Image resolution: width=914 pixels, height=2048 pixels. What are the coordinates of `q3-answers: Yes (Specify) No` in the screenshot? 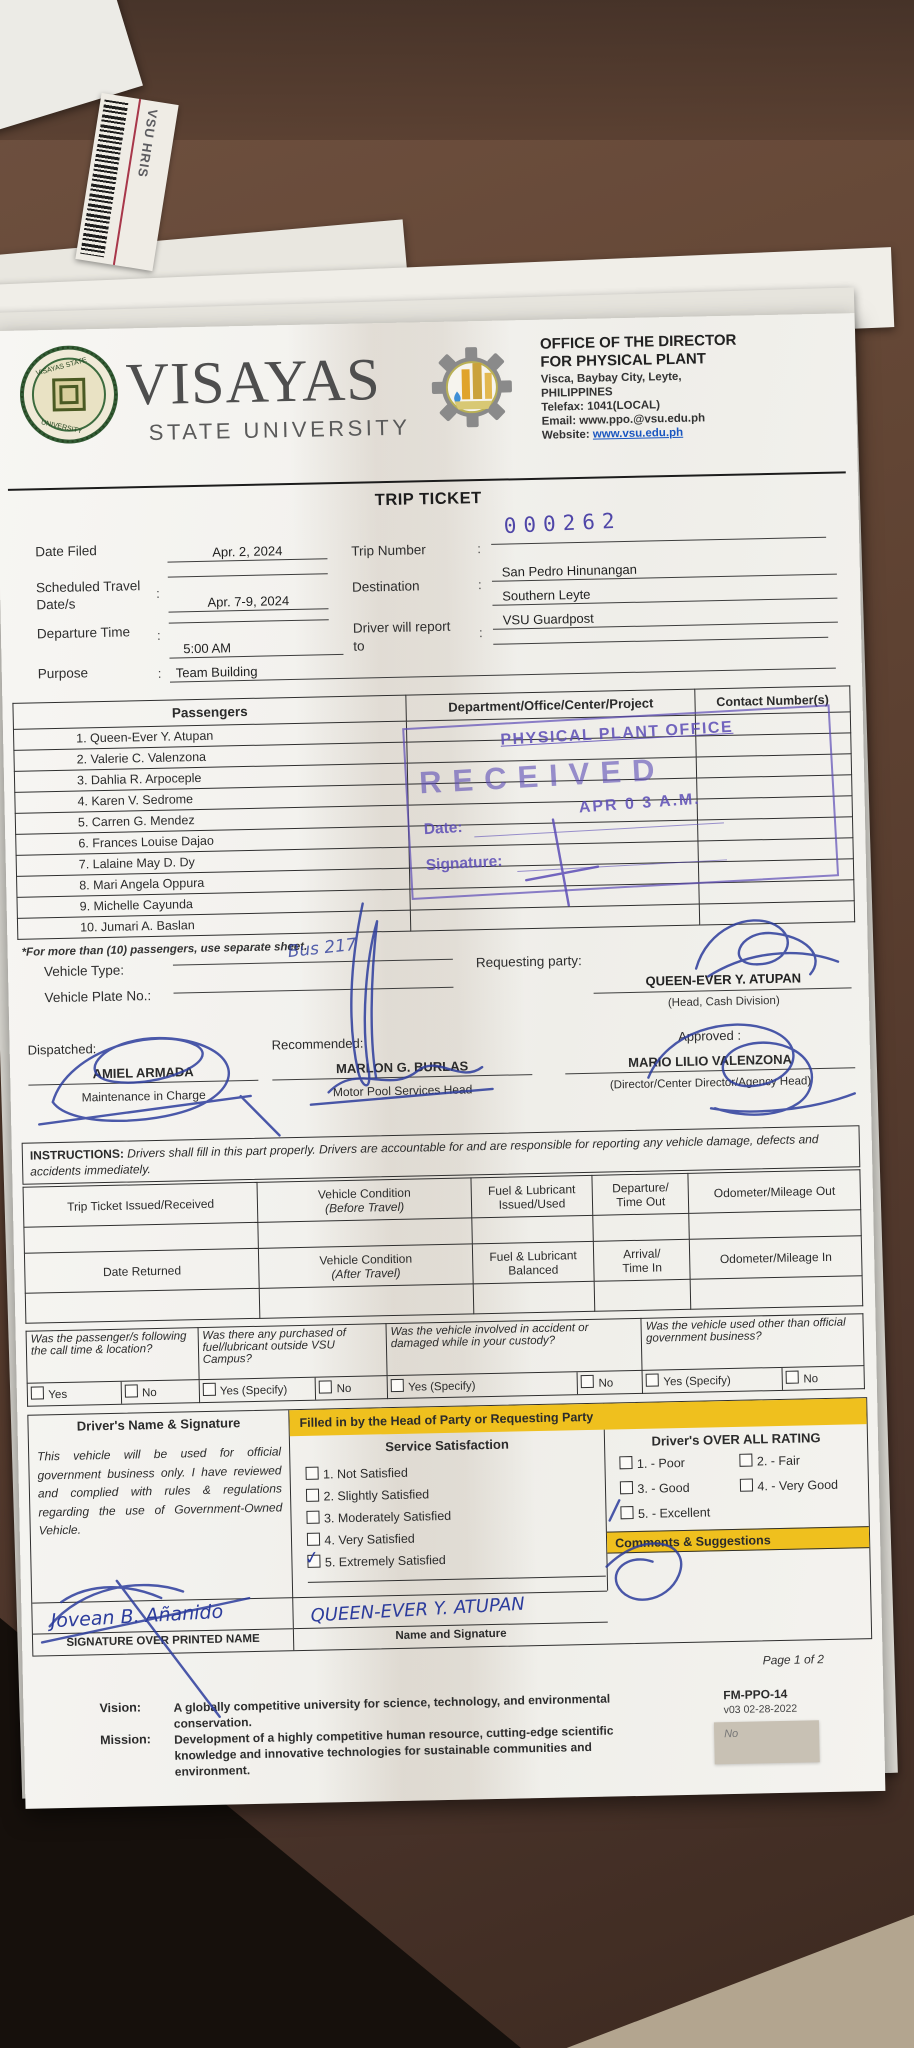 It's located at (514, 1384).